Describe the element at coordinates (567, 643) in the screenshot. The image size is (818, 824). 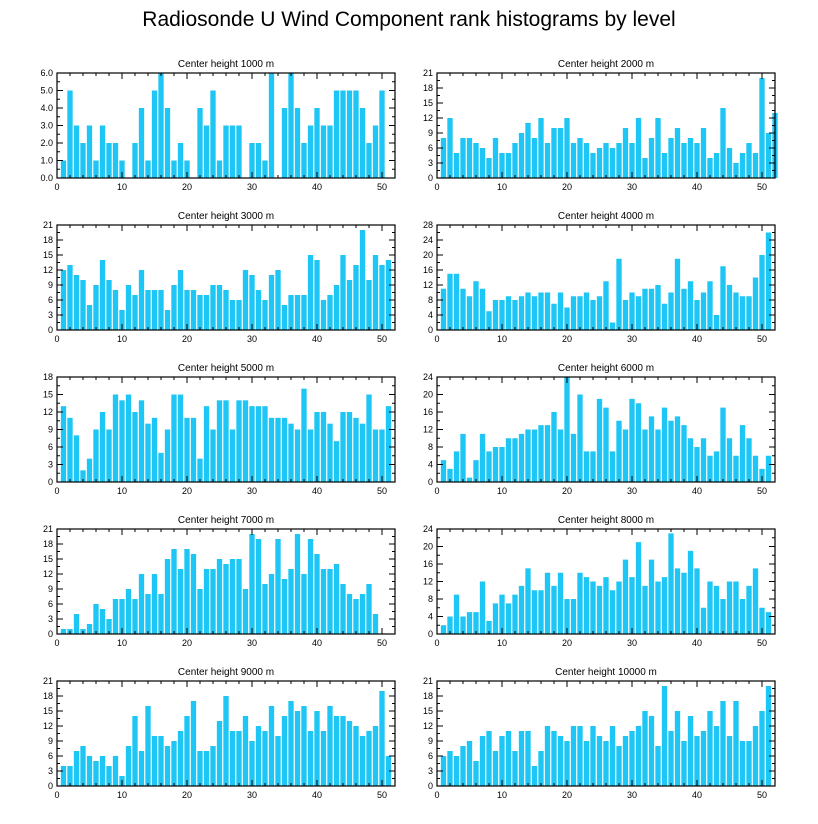
I see `panel-8-x-tick-label: 20` at that location.